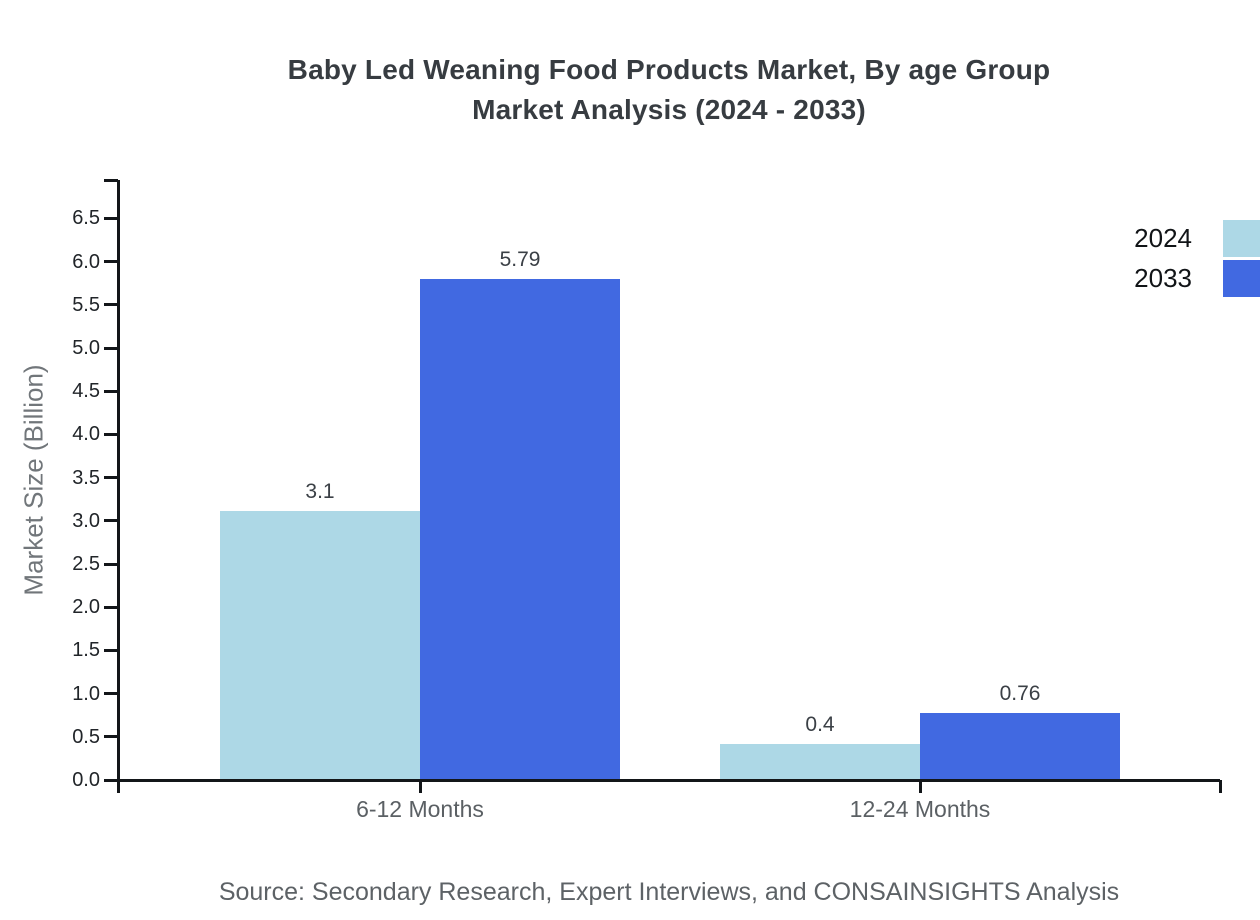 Image resolution: width=1260 pixels, height=920 pixels. I want to click on y-tick-label: 4.0, so click(86, 434).